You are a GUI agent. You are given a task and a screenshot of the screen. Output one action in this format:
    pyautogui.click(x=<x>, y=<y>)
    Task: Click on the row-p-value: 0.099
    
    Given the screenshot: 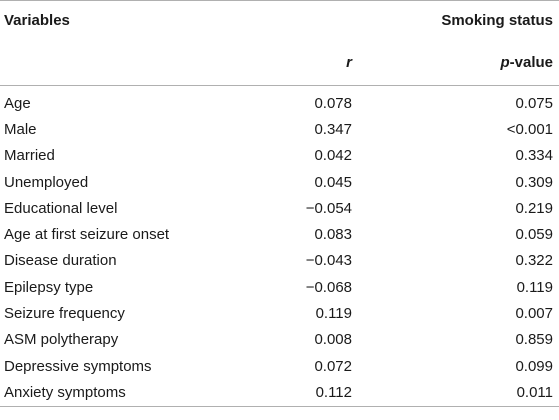 What is the action you would take?
    pyautogui.click(x=534, y=366)
    